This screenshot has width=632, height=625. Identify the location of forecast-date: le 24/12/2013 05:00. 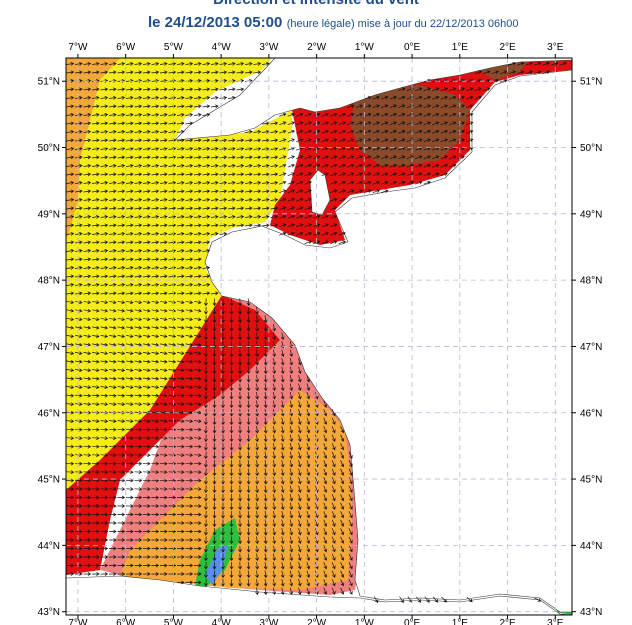
(215, 22).